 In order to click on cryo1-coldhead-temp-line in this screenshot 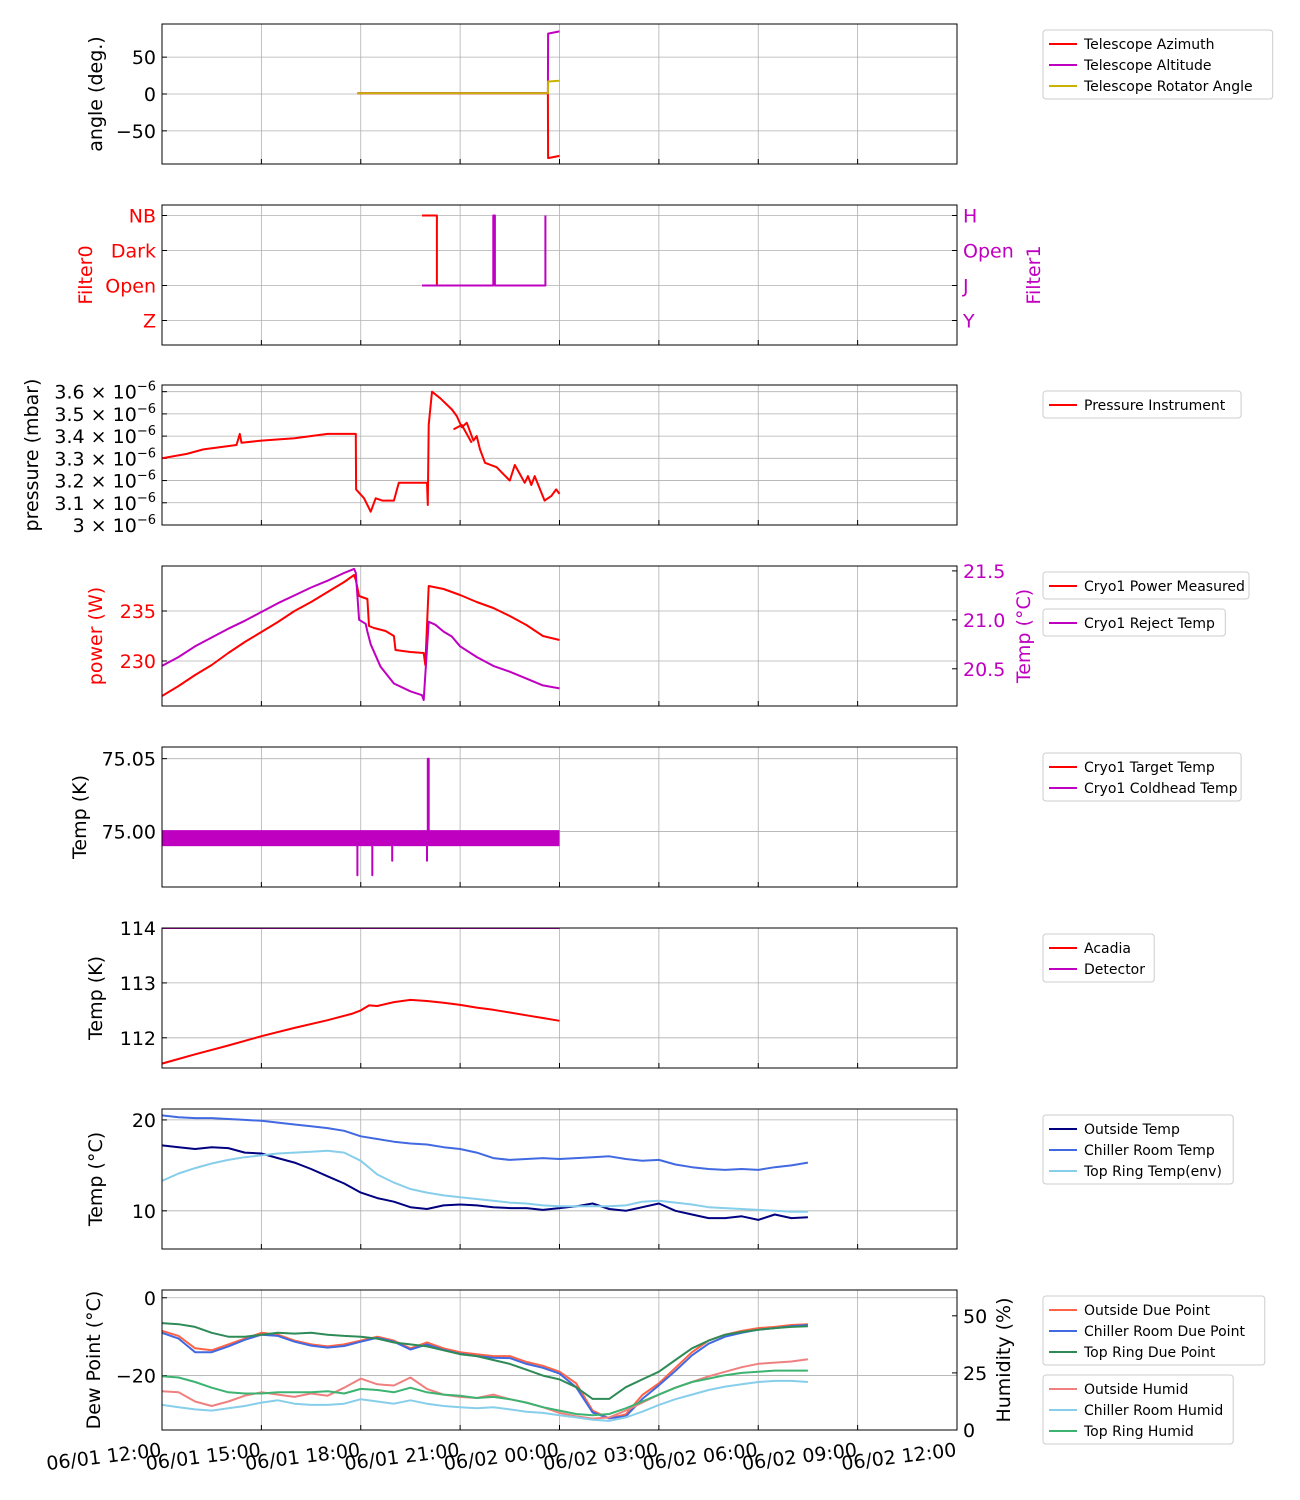, I will do `click(361, 817)`.